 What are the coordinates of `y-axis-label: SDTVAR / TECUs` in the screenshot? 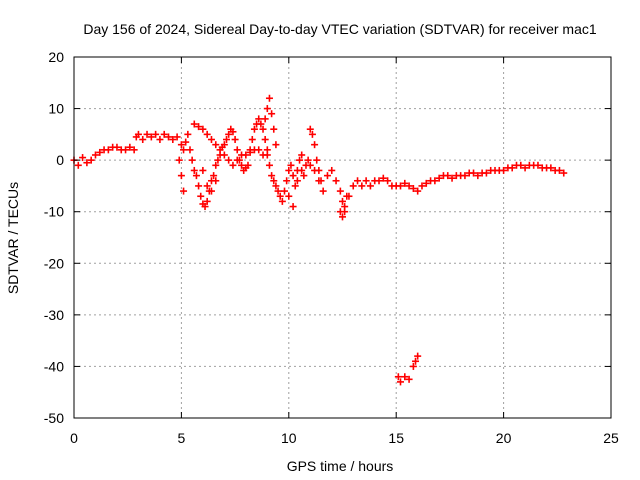 It's located at (13, 238).